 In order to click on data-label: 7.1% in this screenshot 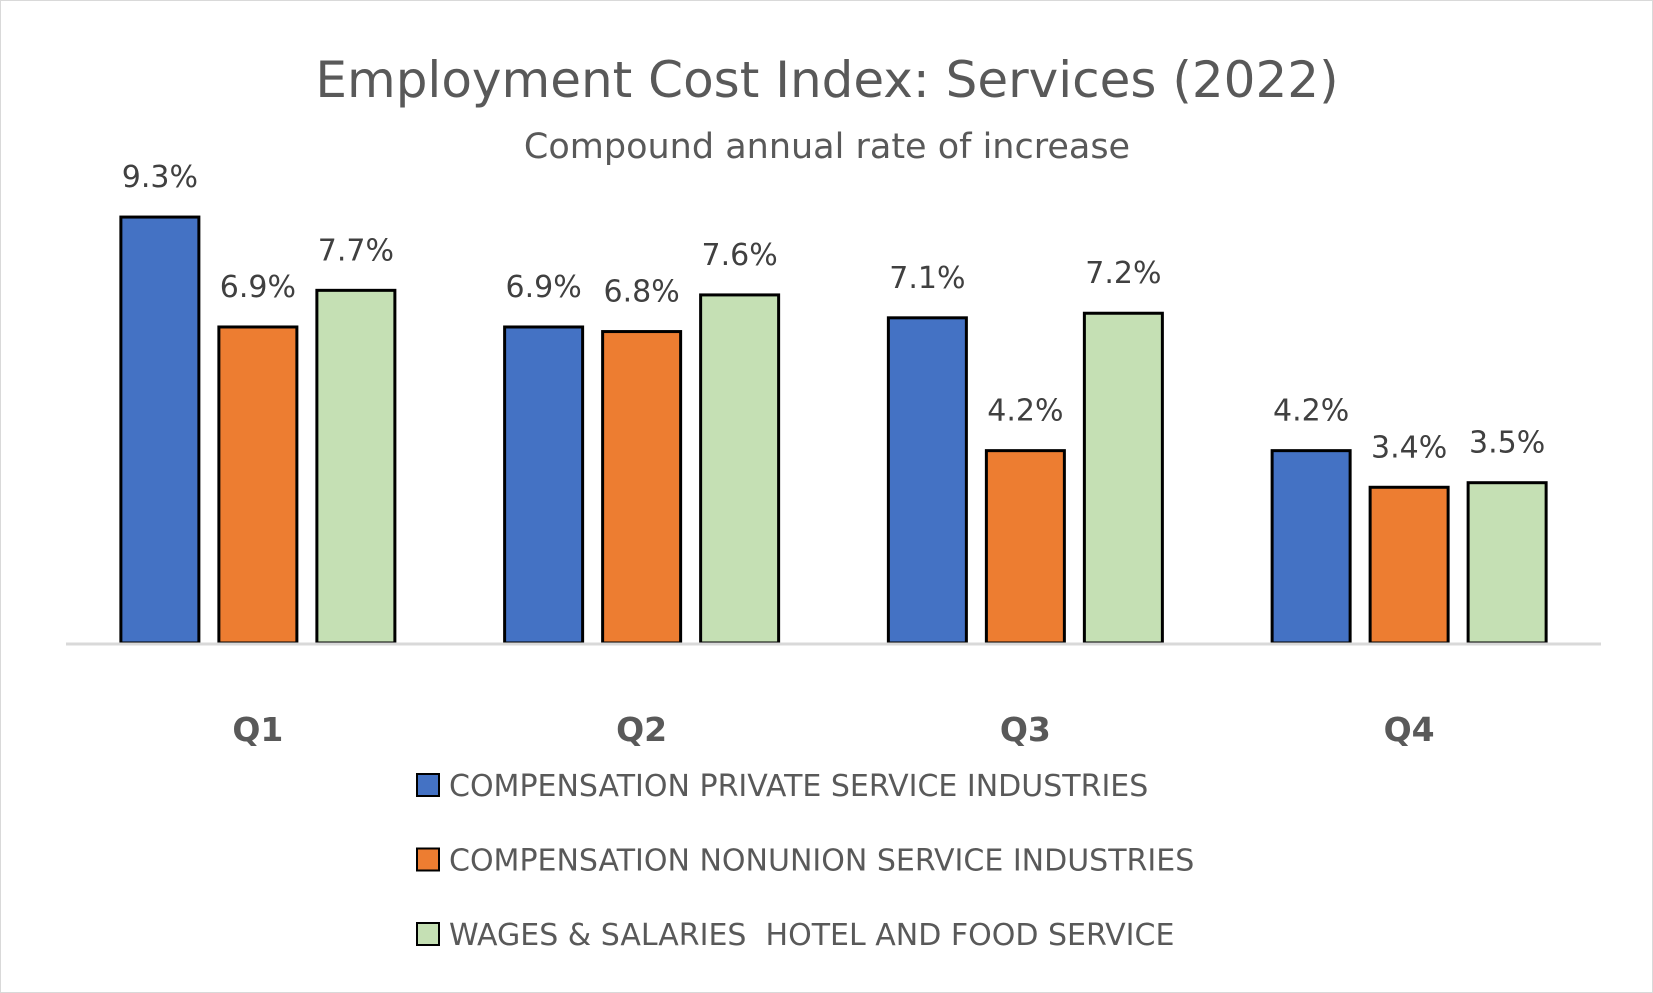, I will do `click(927, 278)`.